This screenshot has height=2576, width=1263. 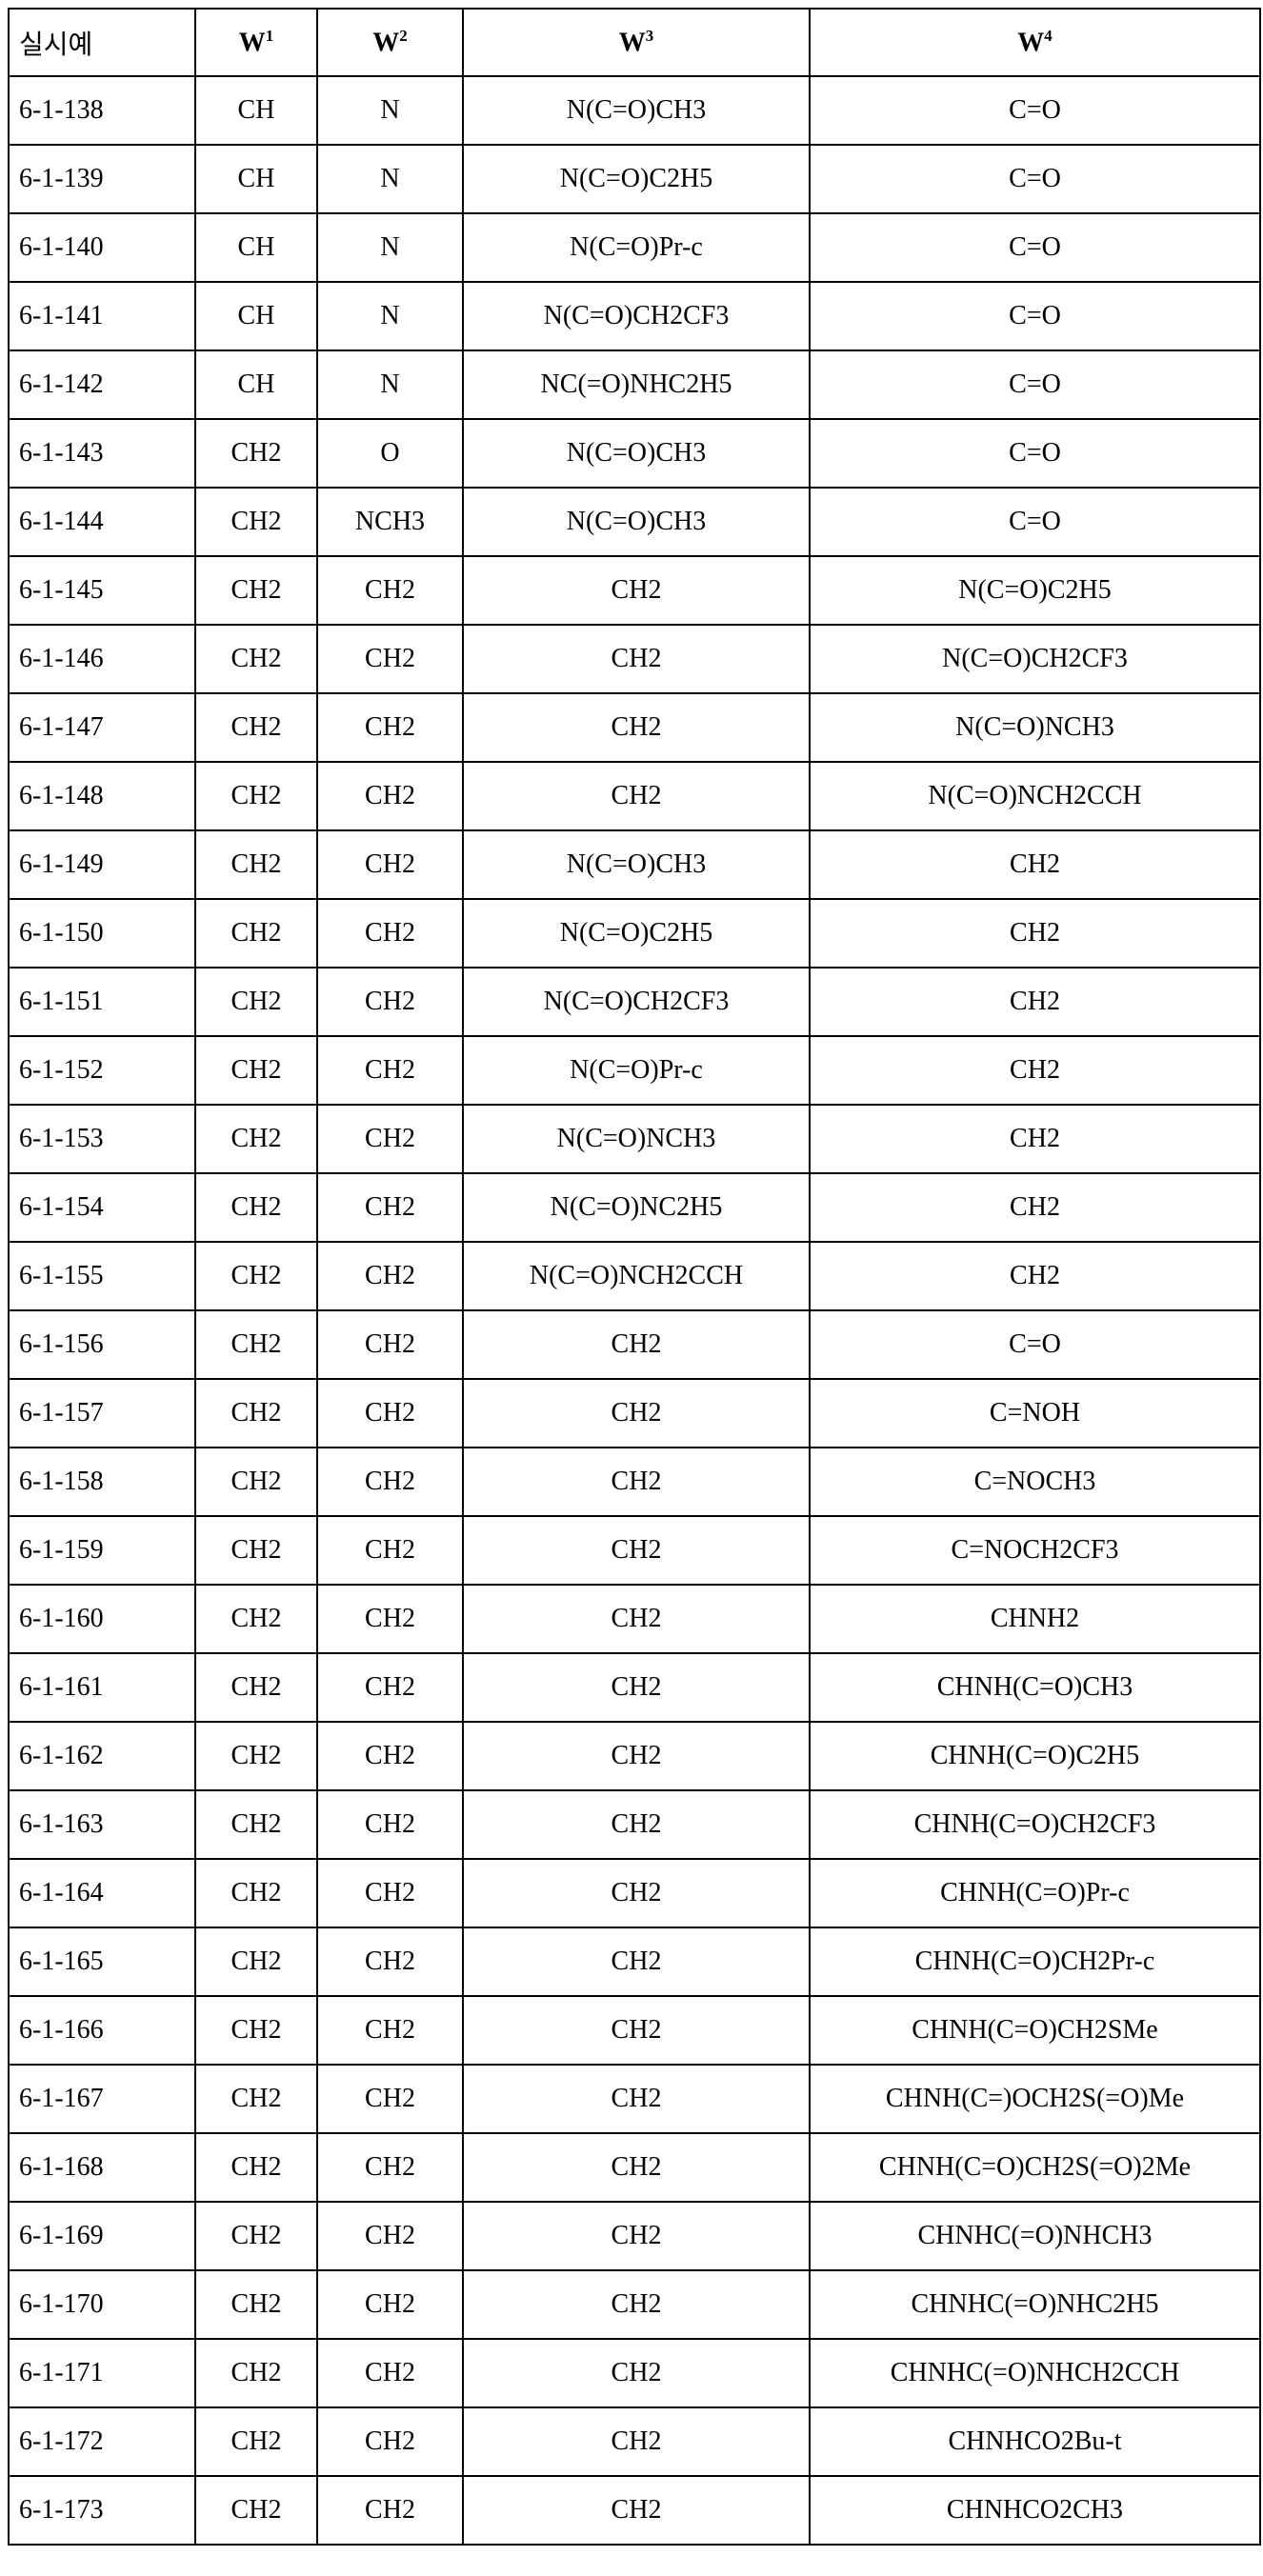 I want to click on cell-w4: CHNH(C=O)CH2S(=O)2Me, so click(x=1035, y=2167).